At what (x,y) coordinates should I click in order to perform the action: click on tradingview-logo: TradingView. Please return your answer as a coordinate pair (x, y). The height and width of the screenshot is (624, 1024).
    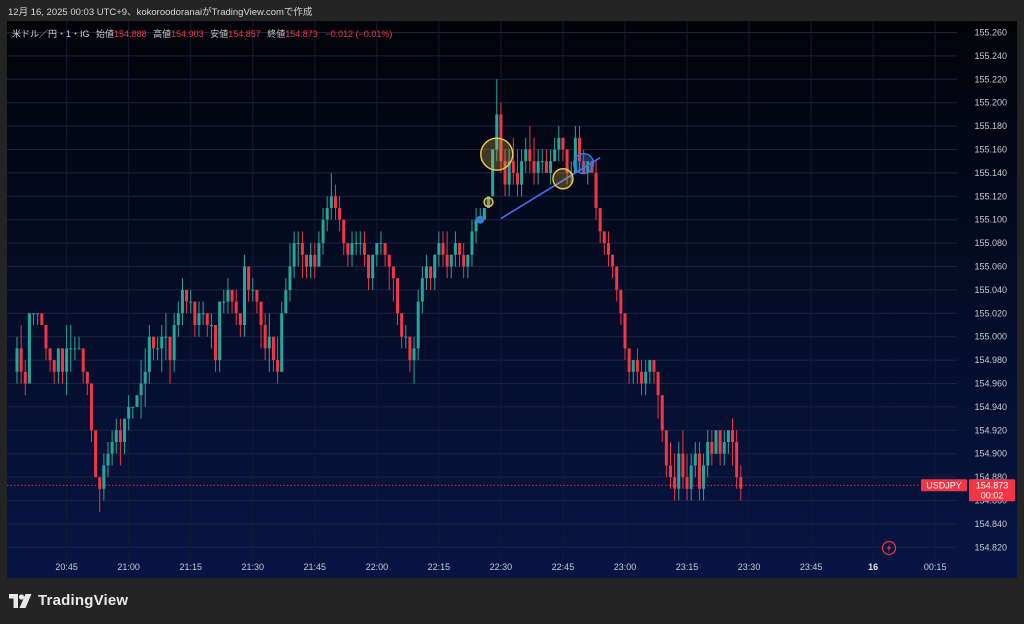
    Looking at the image, I should click on (68, 600).